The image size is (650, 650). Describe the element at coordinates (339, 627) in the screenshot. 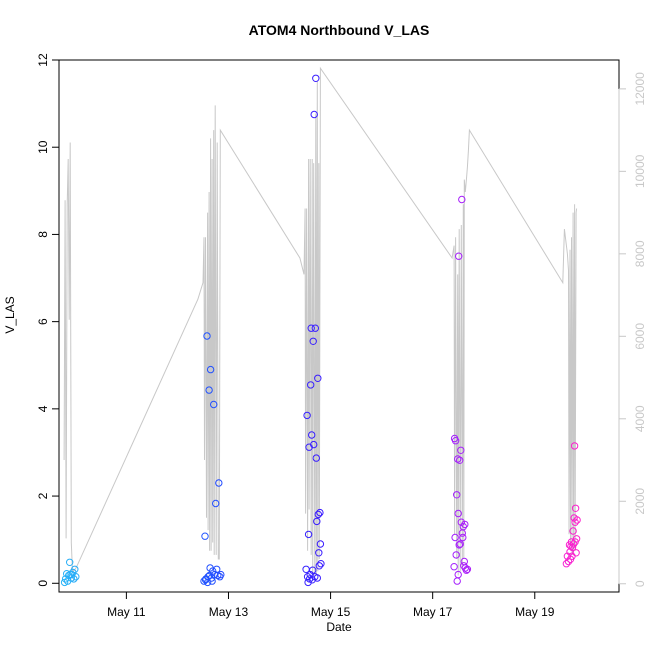

I see `x-axis-label: Date` at that location.